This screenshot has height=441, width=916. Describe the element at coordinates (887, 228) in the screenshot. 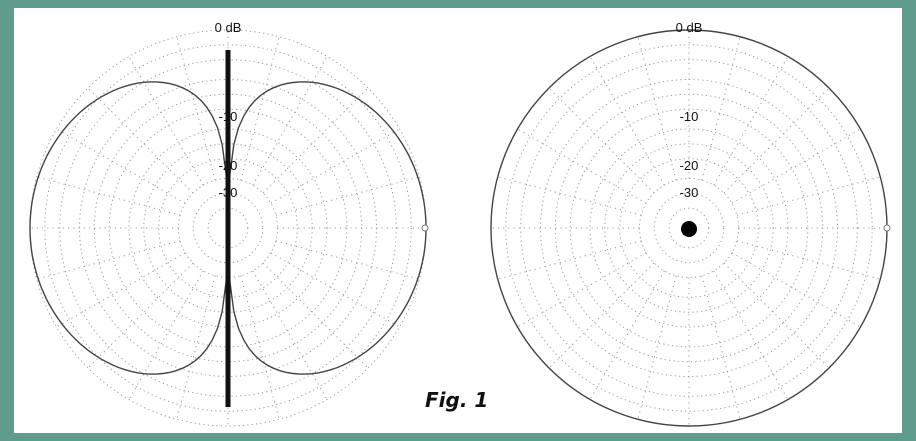

I see `right-reference-marker` at that location.